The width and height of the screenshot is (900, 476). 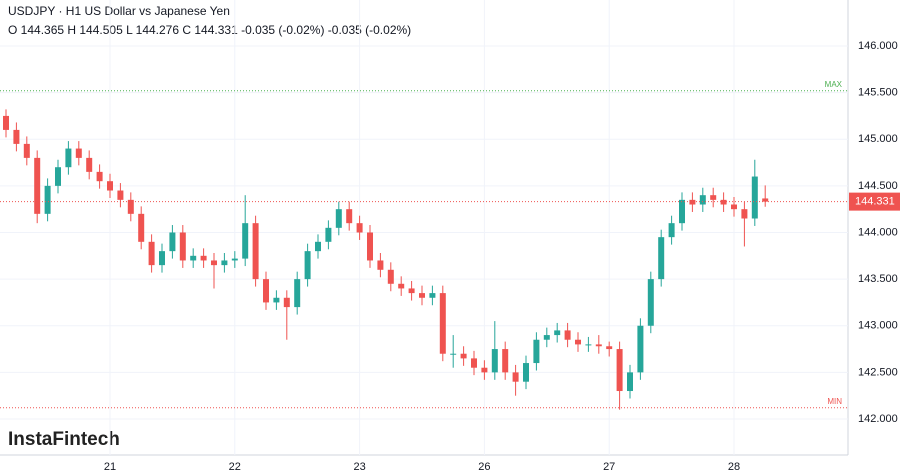 What do you see at coordinates (834, 401) in the screenshot?
I see `min-line-label: MIN` at bounding box center [834, 401].